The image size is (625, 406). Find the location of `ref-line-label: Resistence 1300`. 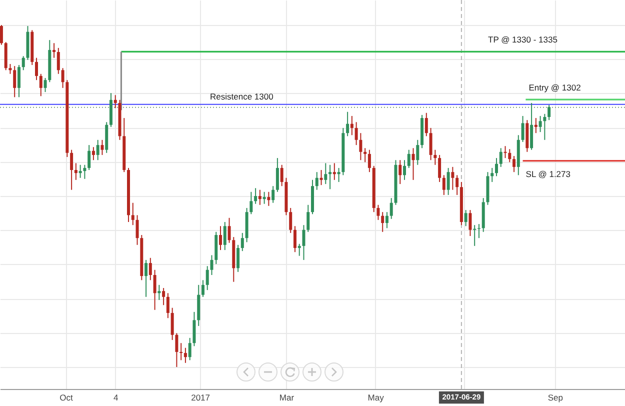

ref-line-label: Resistence 1300 is located at coordinates (242, 96).